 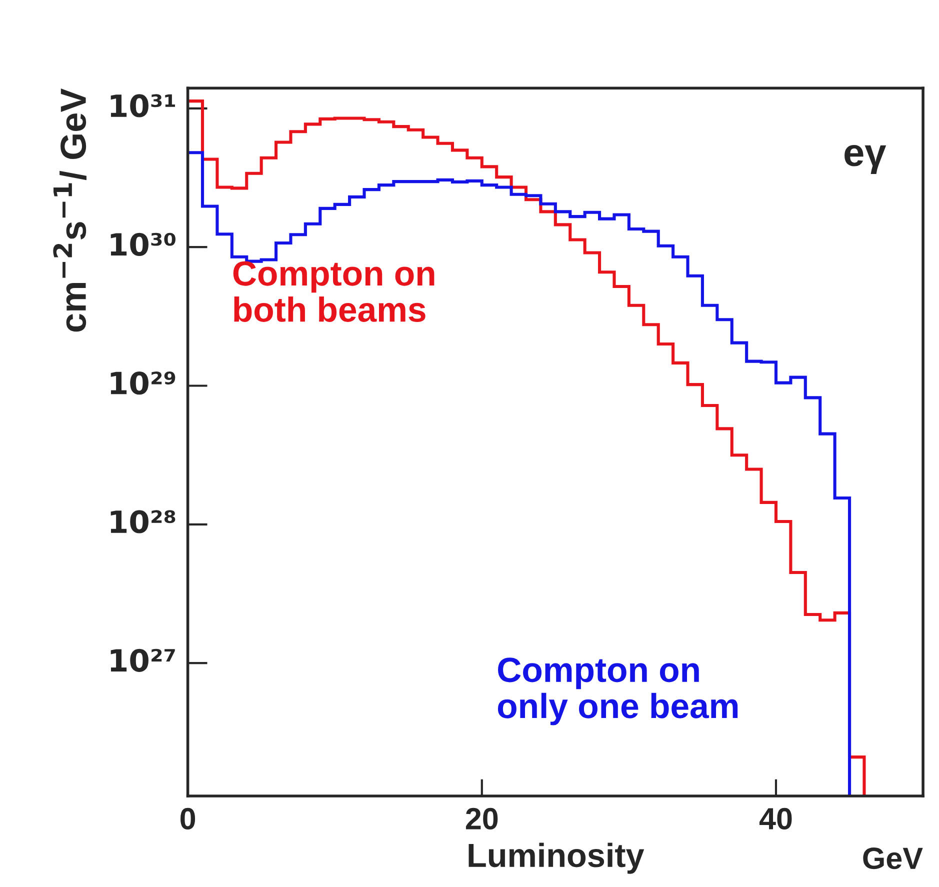 I want to click on y-tick-label: 10³⁰, so click(x=143, y=244).